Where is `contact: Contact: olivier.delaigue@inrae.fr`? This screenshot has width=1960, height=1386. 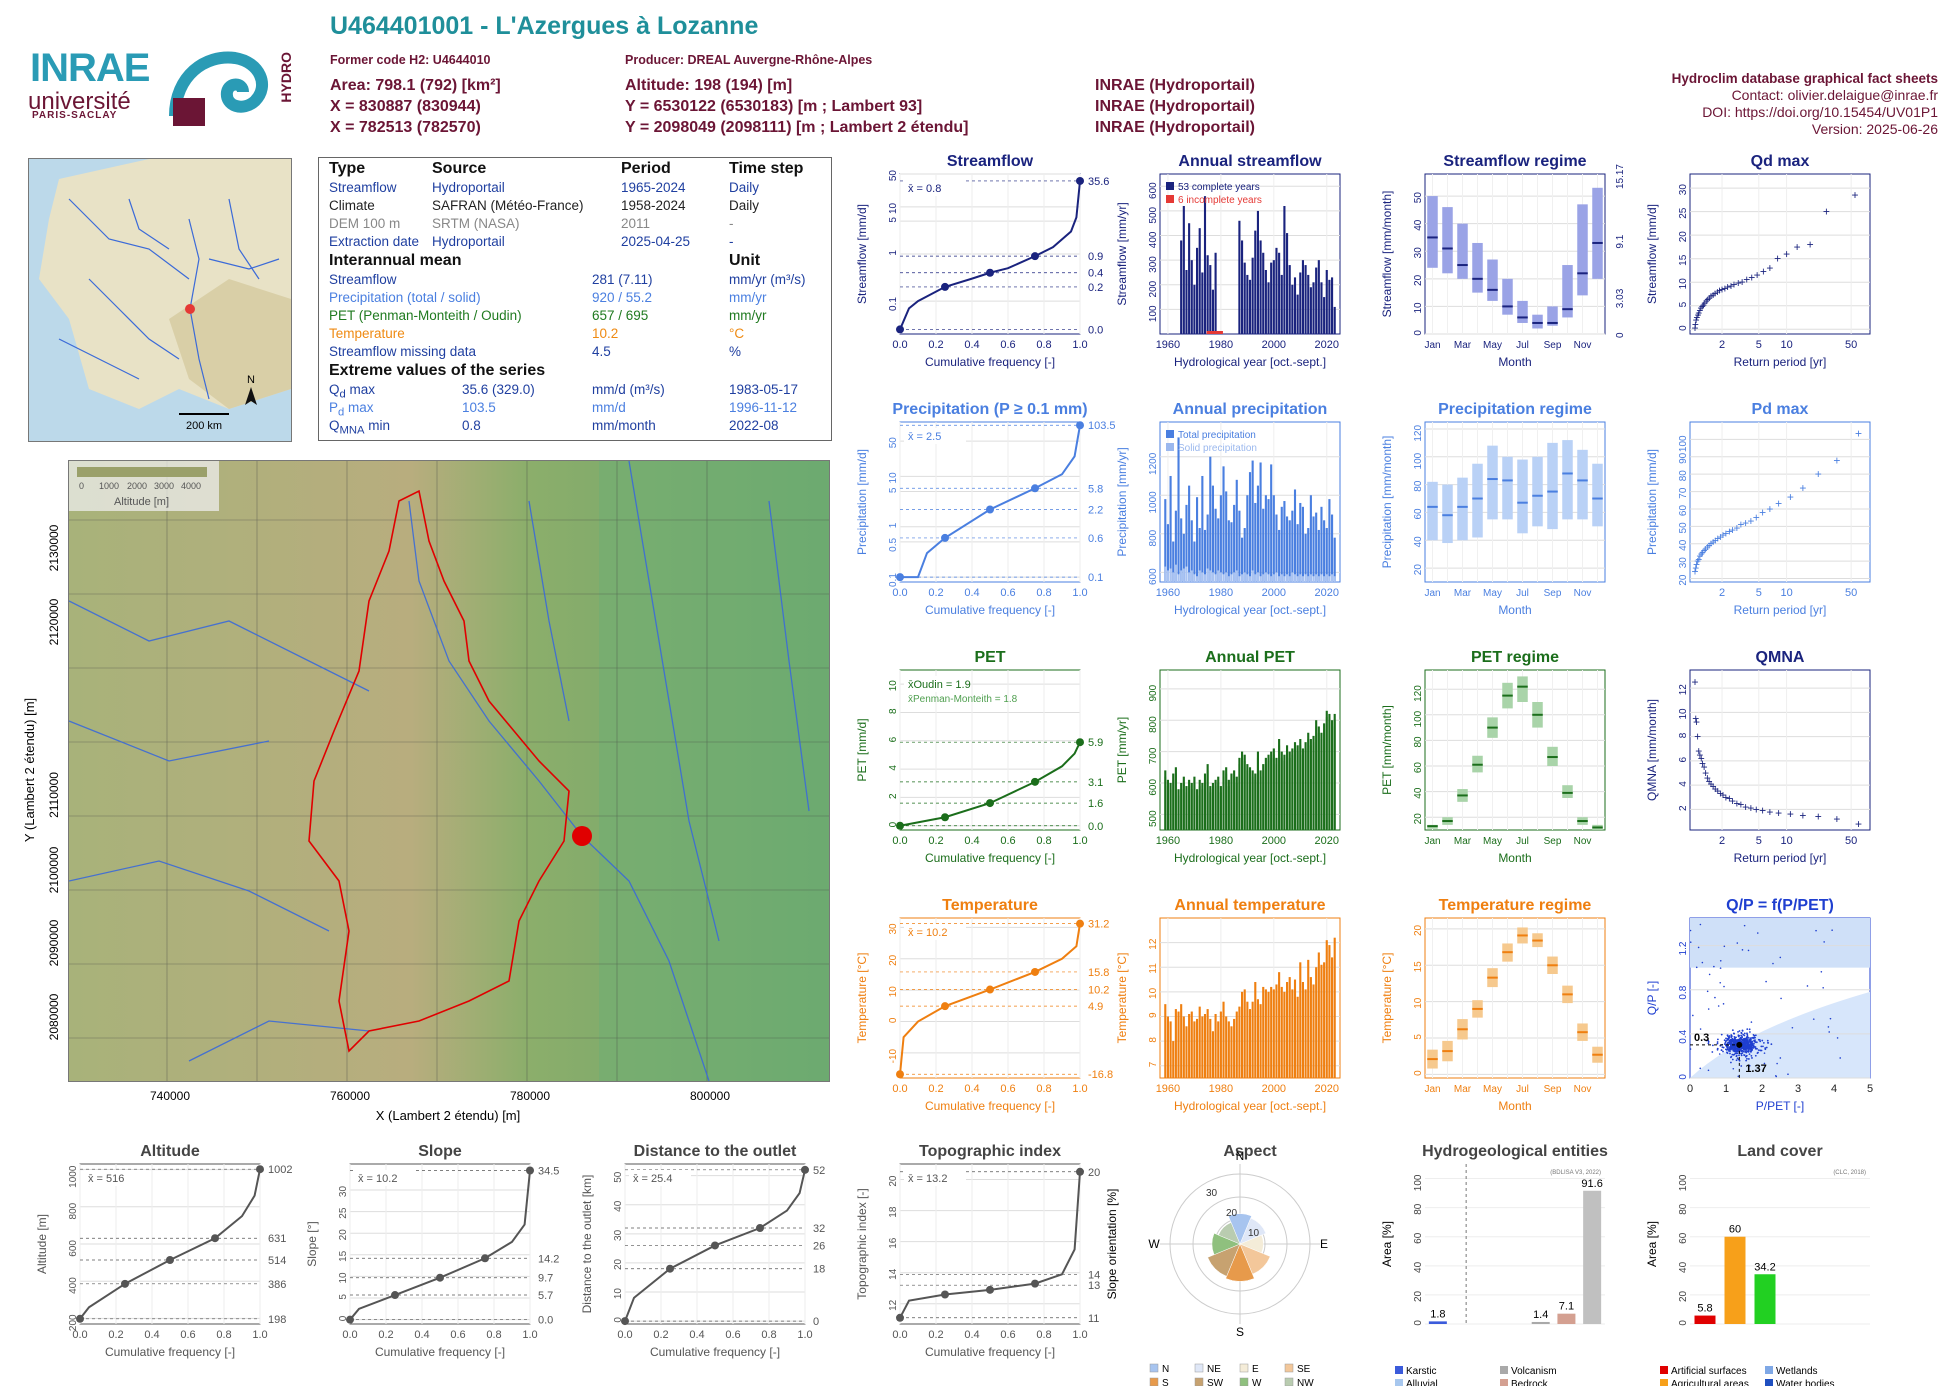 contact: Contact: olivier.delaigue@inrae.fr is located at coordinates (1834, 95).